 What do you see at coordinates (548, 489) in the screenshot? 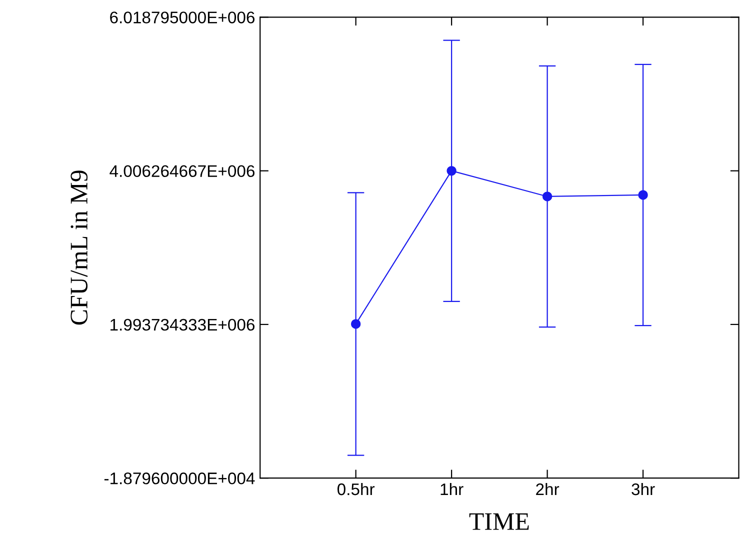
I see `x-tick-label: 2hr` at bounding box center [548, 489].